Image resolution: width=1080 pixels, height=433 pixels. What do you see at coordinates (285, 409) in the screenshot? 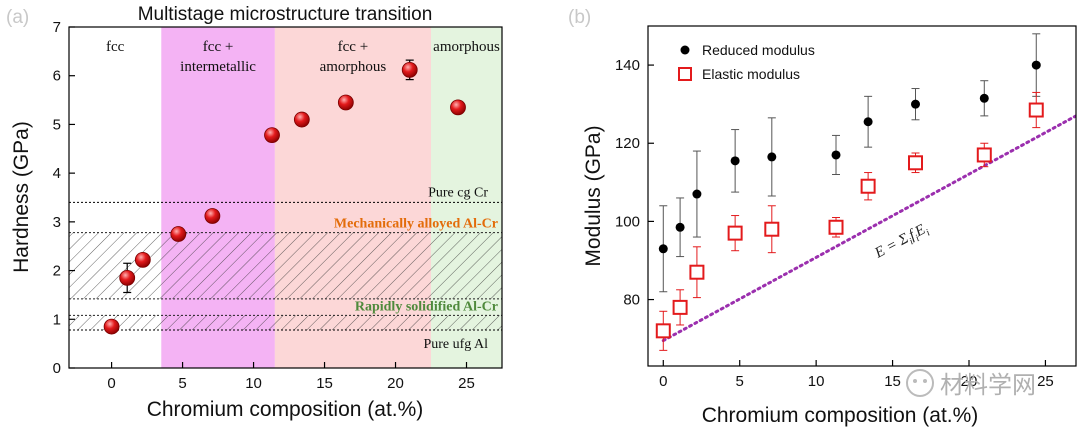
I see `x-axis-label-a: Chromium composition (at.%)` at bounding box center [285, 409].